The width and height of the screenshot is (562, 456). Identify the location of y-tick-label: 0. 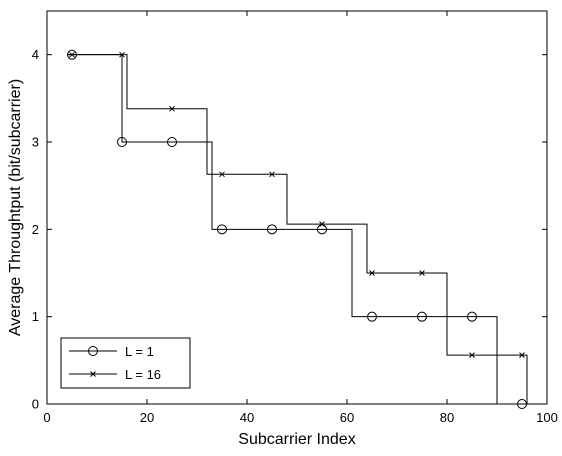
(35, 404).